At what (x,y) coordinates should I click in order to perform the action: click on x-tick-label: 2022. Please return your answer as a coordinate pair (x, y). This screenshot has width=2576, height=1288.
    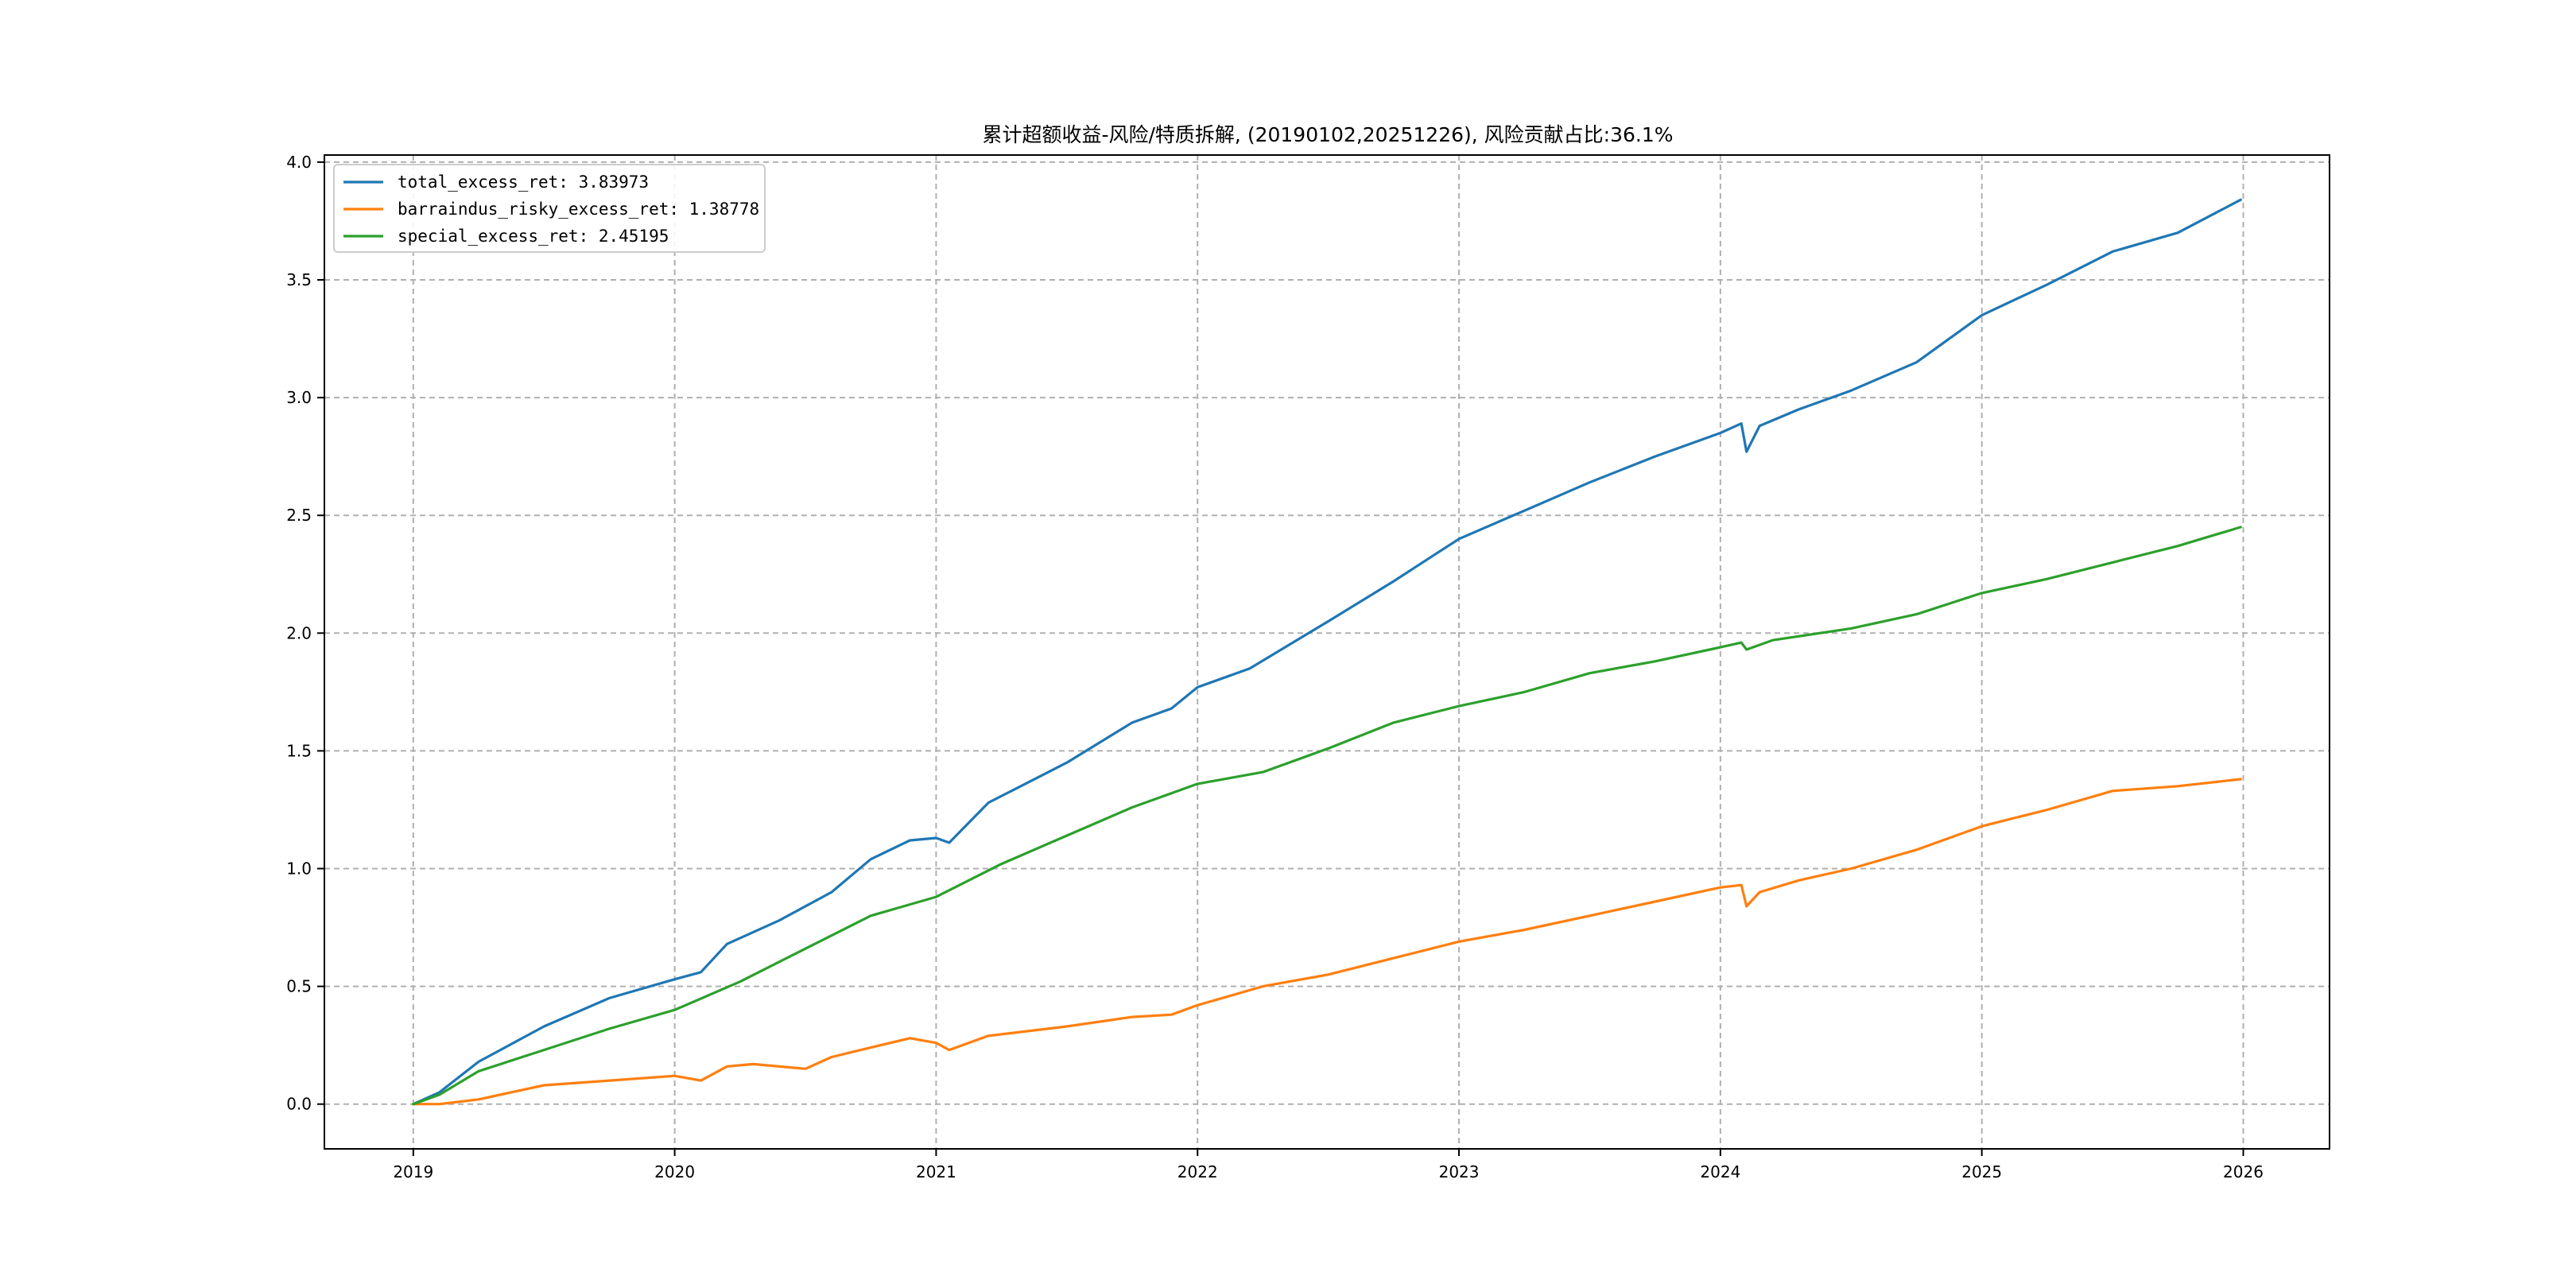
    Looking at the image, I should click on (1198, 1171).